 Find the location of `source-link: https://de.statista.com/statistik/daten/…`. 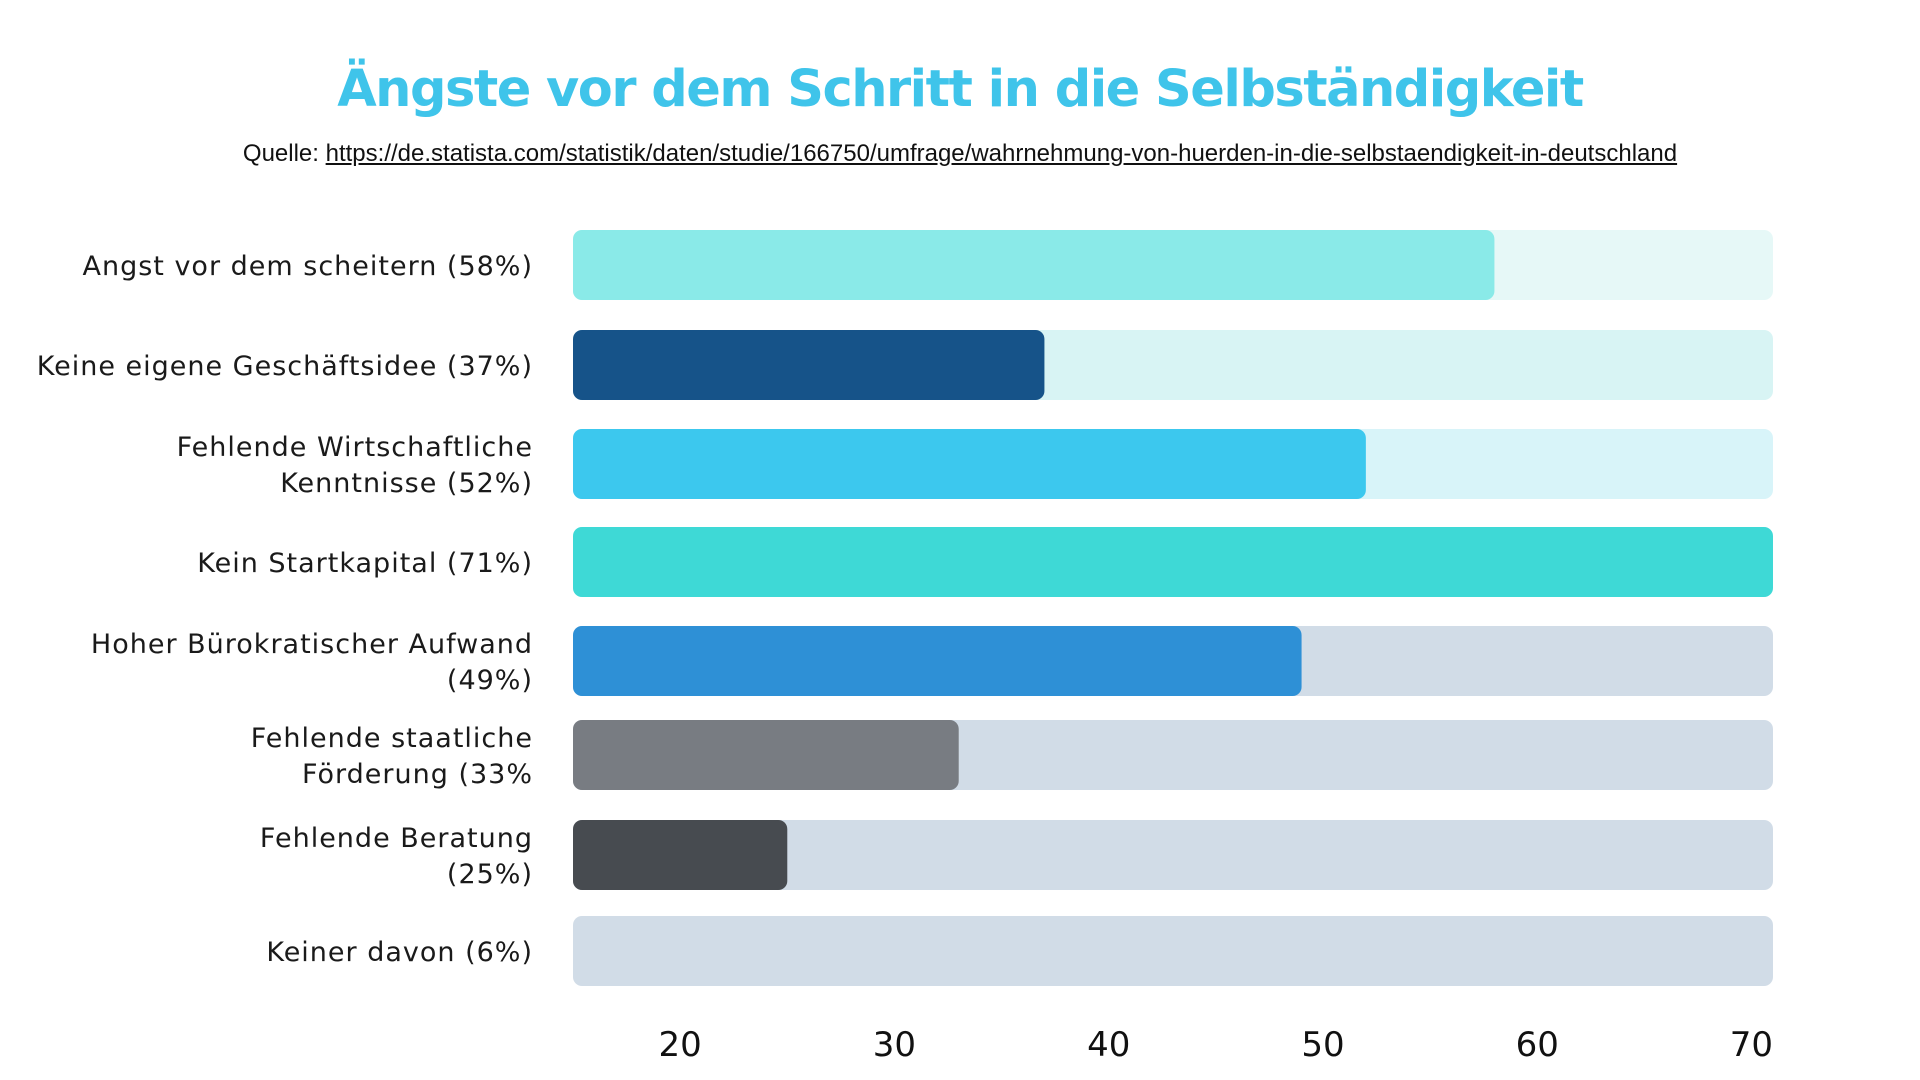

source-link: https://de.statista.com/statistik/daten/… is located at coordinates (1001, 153).